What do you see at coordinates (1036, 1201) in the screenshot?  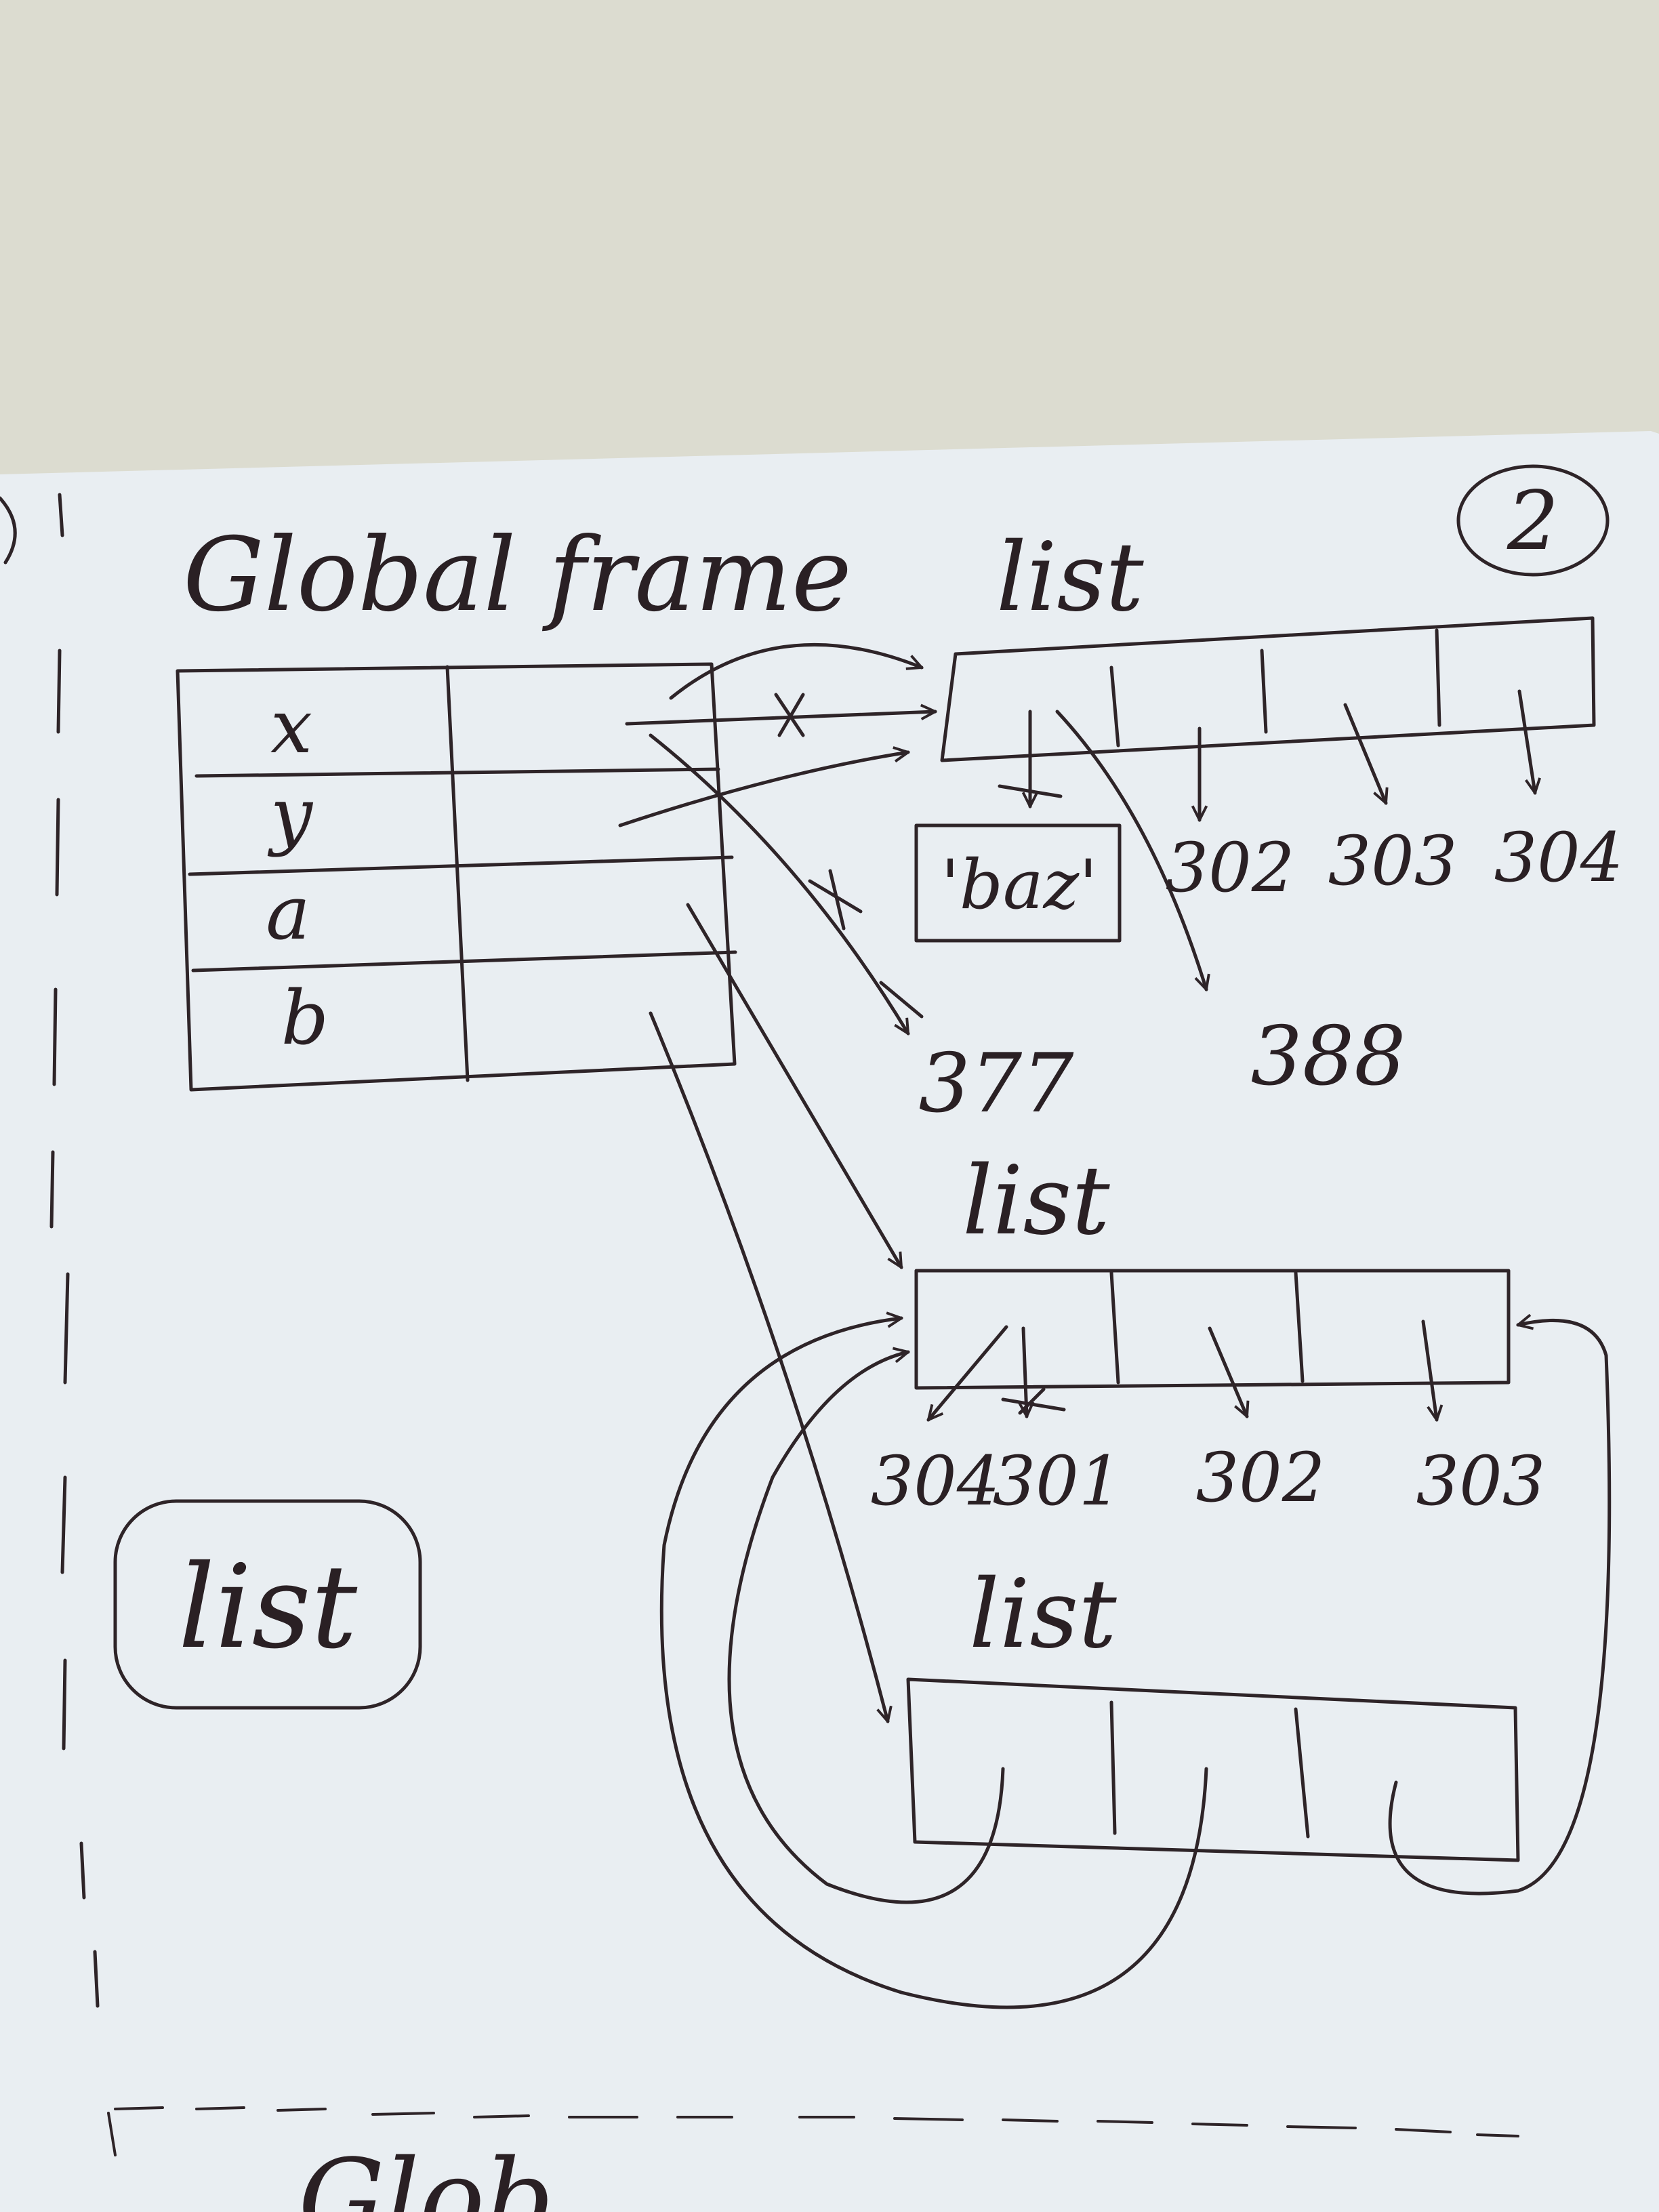 I see `list2-label: list` at bounding box center [1036, 1201].